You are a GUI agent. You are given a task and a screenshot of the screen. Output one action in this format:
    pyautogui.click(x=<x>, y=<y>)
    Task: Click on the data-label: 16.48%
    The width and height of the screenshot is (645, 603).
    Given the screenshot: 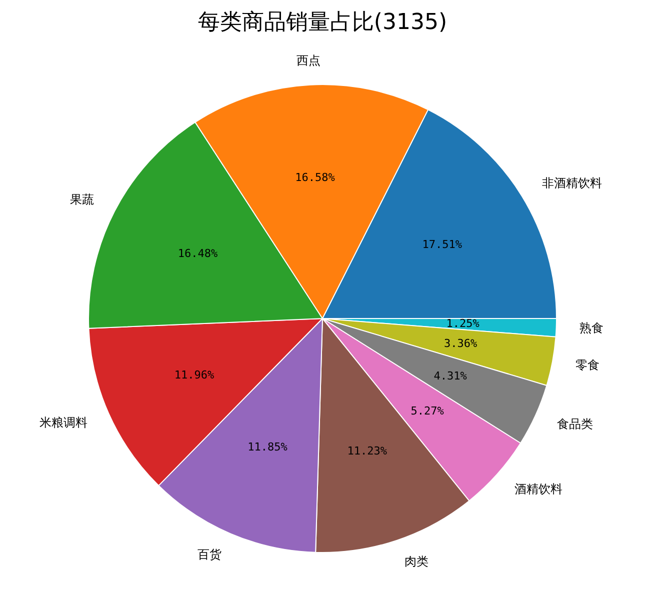 What is the action you would take?
    pyautogui.click(x=198, y=253)
    